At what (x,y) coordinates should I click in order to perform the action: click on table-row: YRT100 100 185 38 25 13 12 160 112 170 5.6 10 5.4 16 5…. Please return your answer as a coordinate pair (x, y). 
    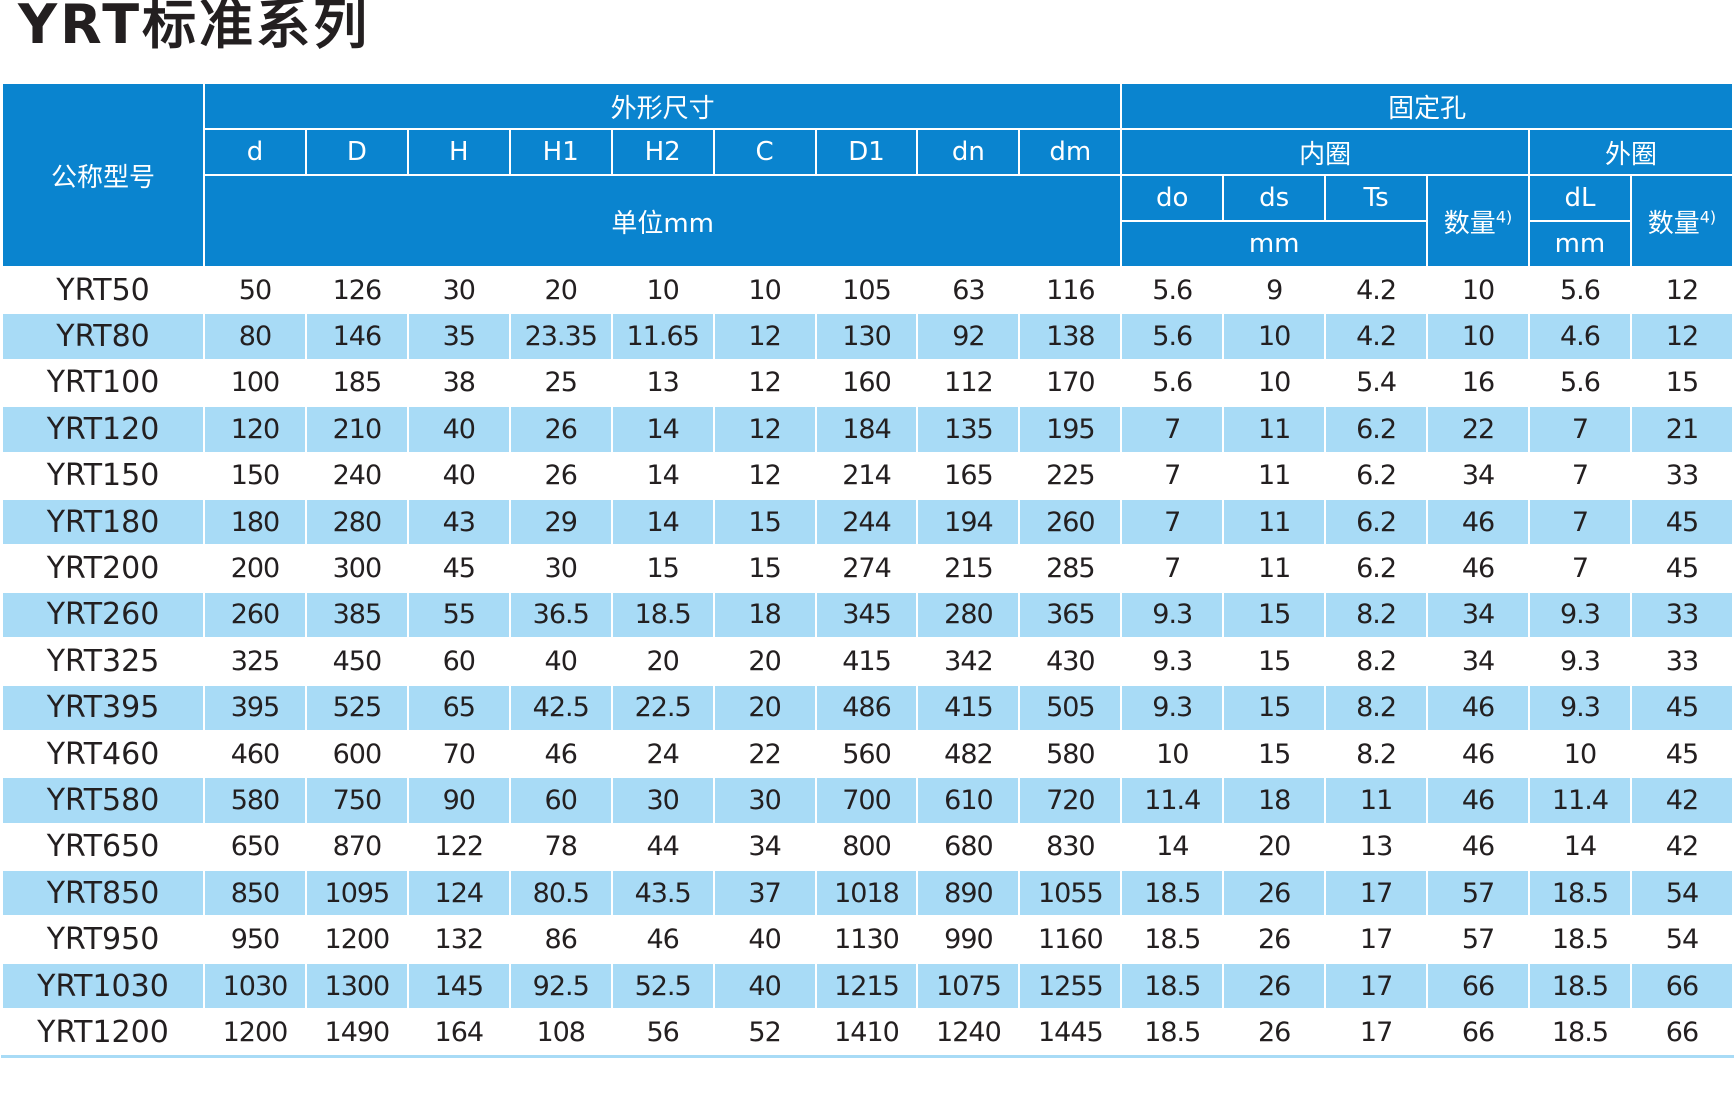
    Looking at the image, I should click on (868, 383).